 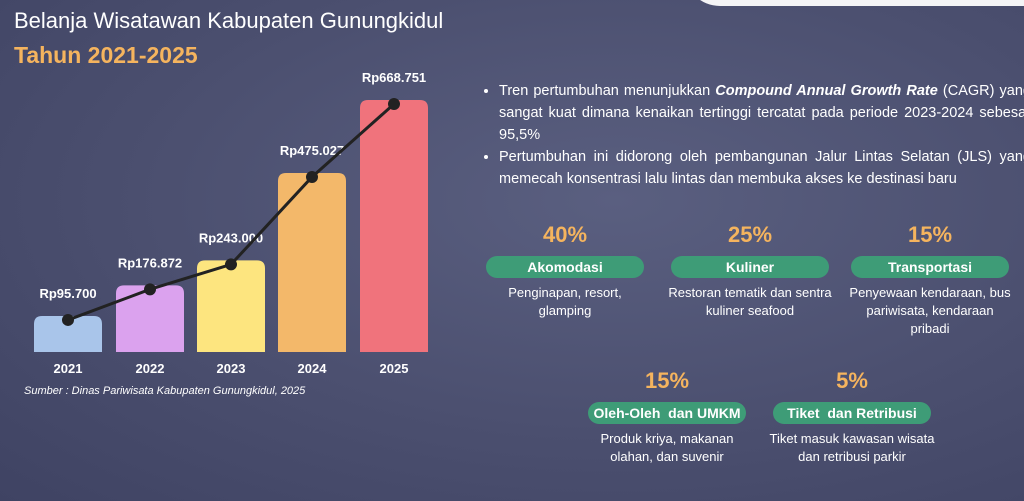 I want to click on category-percent: 5%, so click(x=852, y=380).